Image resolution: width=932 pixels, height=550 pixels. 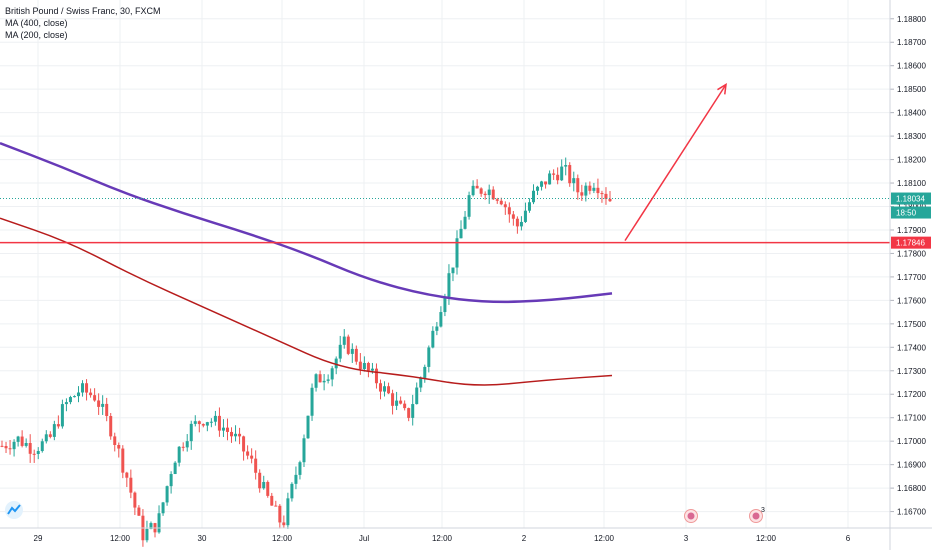 I want to click on event-count-label: 3, so click(x=763, y=510).